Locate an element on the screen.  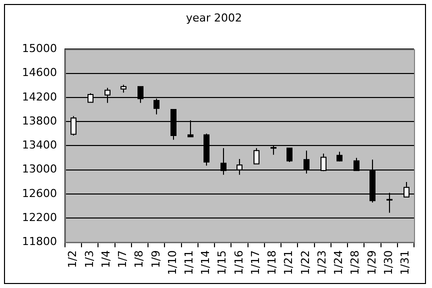
y-tick-label: 14200 is located at coordinates (39, 97).